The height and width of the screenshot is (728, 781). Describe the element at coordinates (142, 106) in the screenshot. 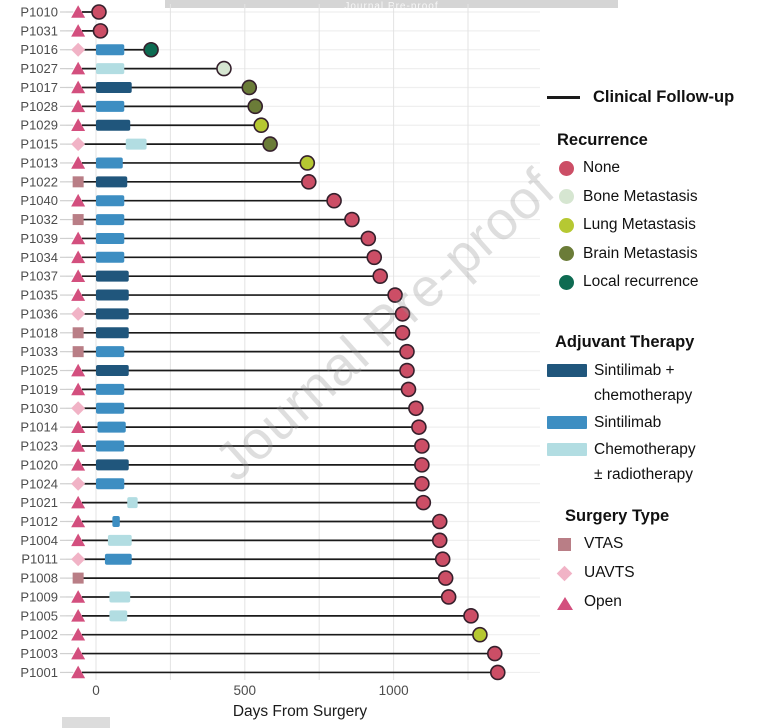

I see `patient-row-P1028: P1028` at that location.